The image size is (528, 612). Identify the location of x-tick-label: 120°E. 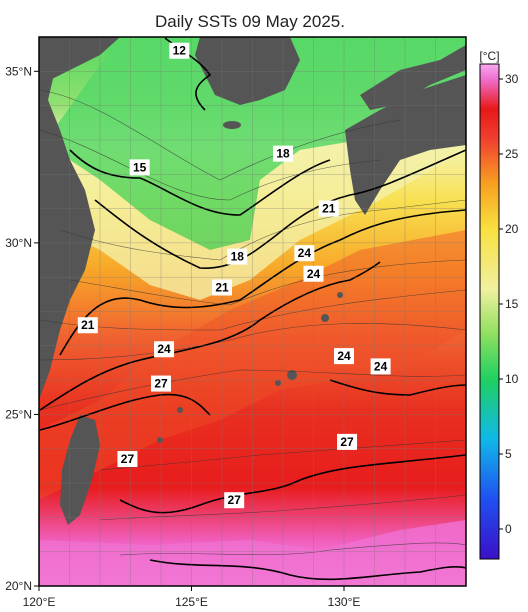
(39, 602).